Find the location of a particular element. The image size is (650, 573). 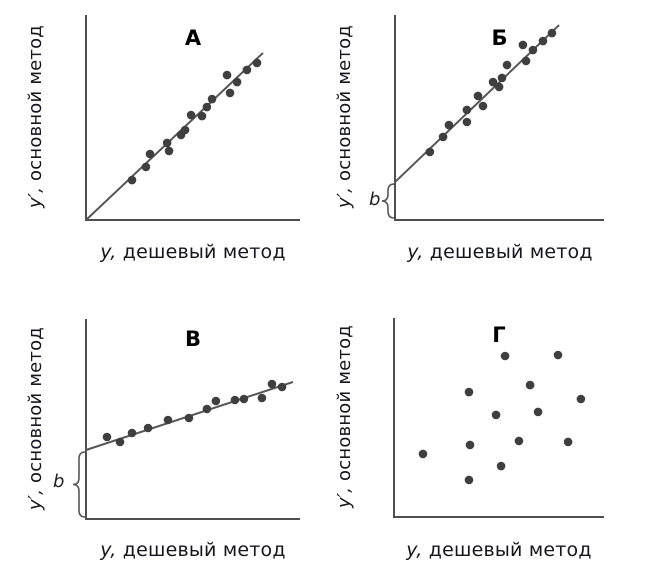

panel-b-title: Б is located at coordinates (499, 38).